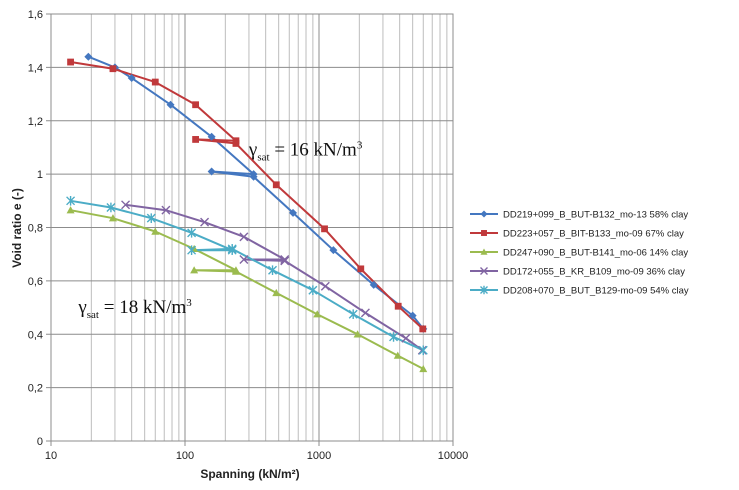 The height and width of the screenshot is (490, 739). Describe the element at coordinates (185, 456) in the screenshot. I see `x-tick-label: 100` at that location.